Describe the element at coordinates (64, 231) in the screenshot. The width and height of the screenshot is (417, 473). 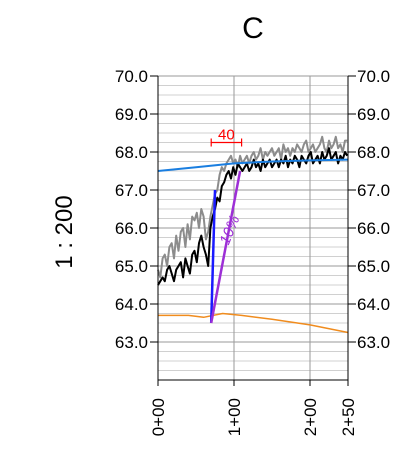
I see `scale-label: 1 : 200` at that location.